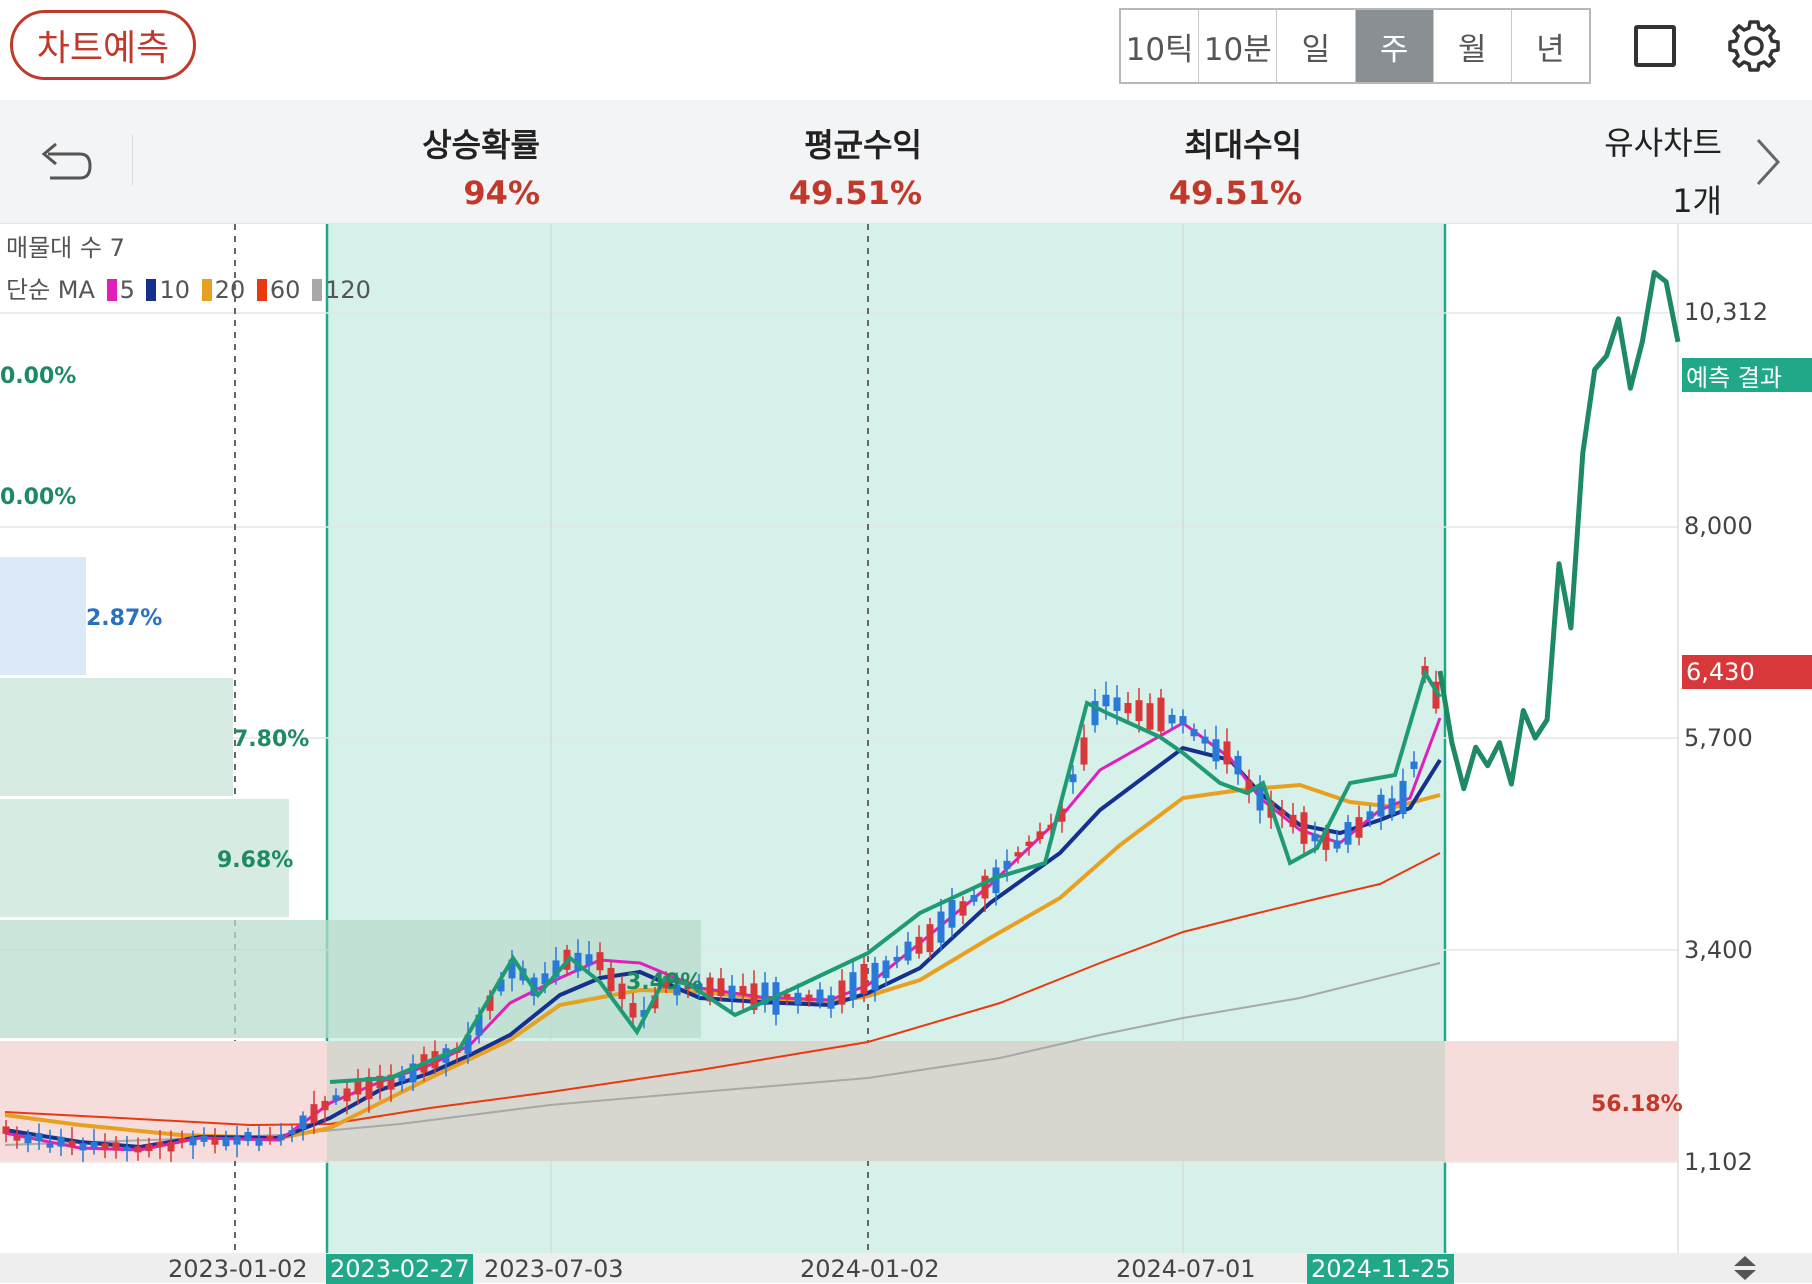 This screenshot has width=1812, height=1284. Describe the element at coordinates (1381, 1269) in the screenshot. I see `x-tick-highlight-end: 2024-11-25` at that location.